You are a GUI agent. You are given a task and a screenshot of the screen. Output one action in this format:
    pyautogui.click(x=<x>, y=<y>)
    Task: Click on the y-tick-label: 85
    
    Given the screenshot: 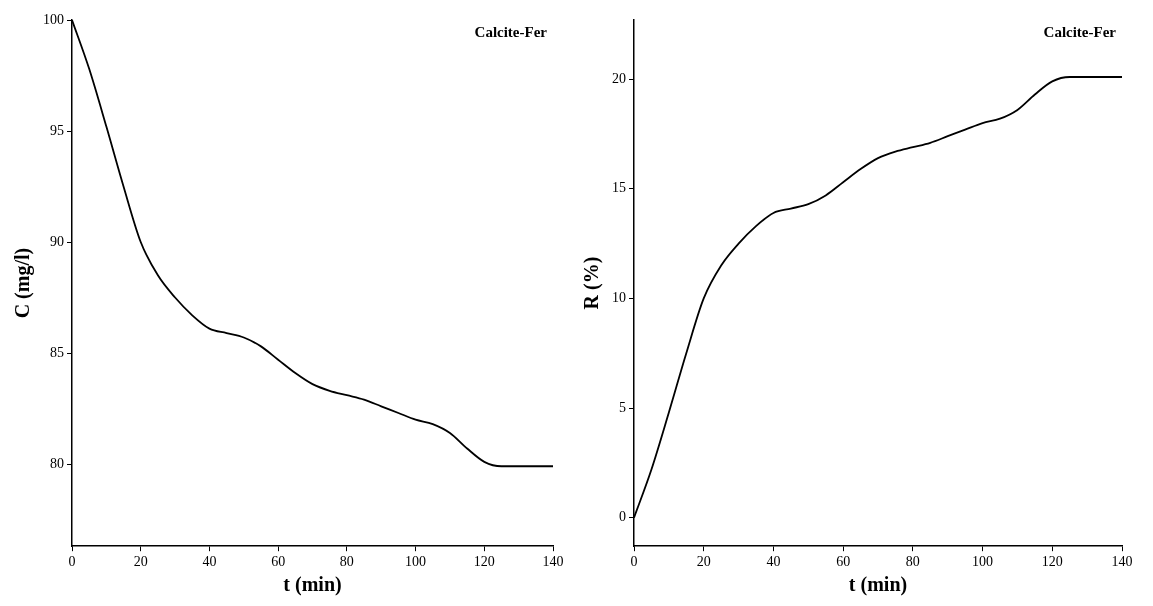 What is the action you would take?
    pyautogui.click(x=57, y=352)
    